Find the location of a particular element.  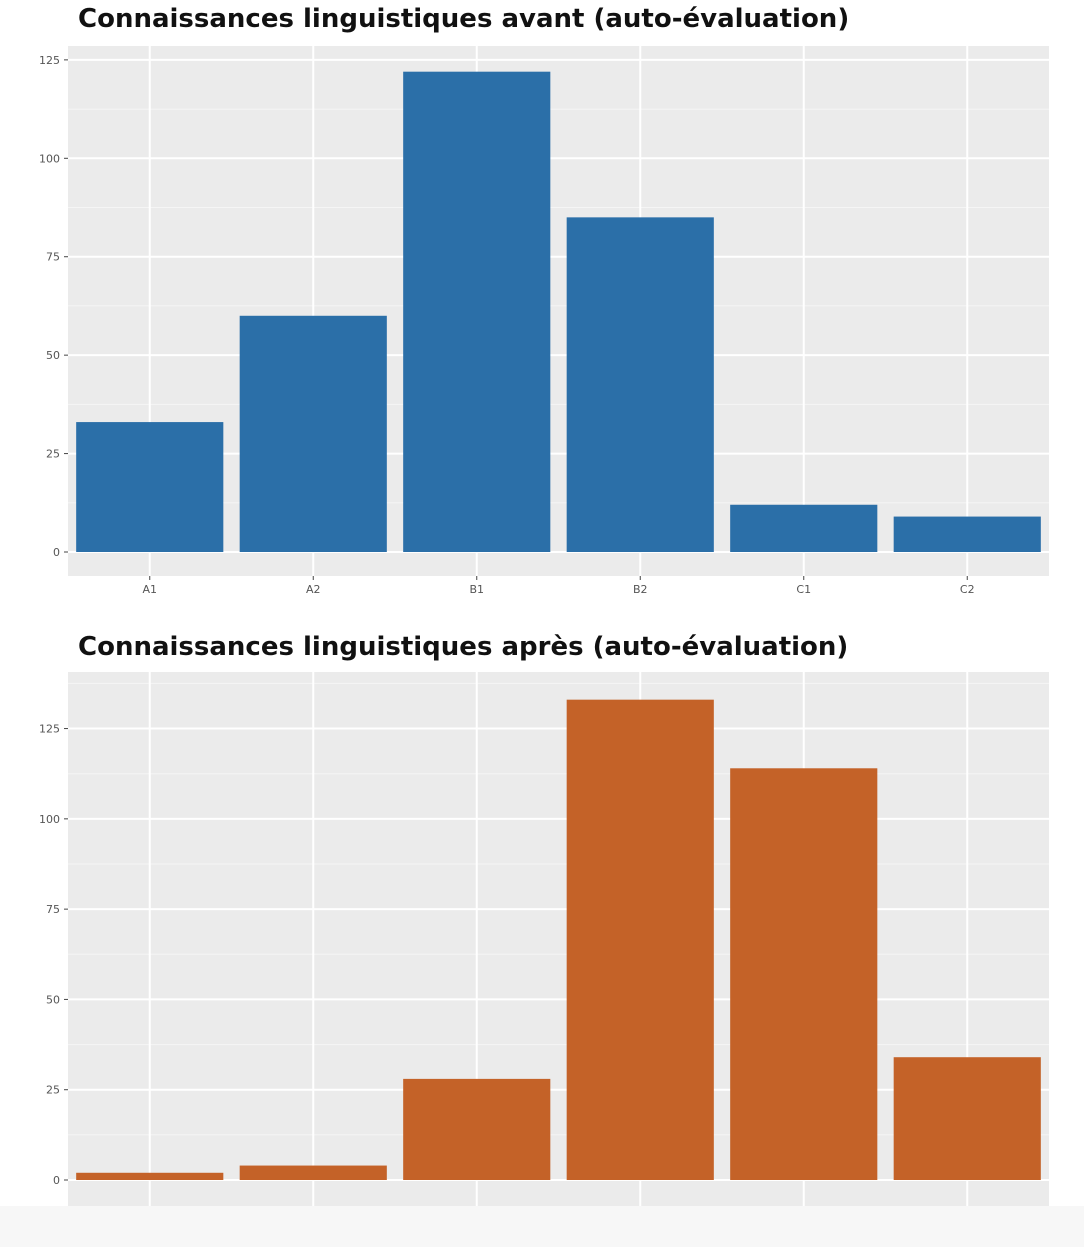

x-tick-label: C2 is located at coordinates (967, 589).